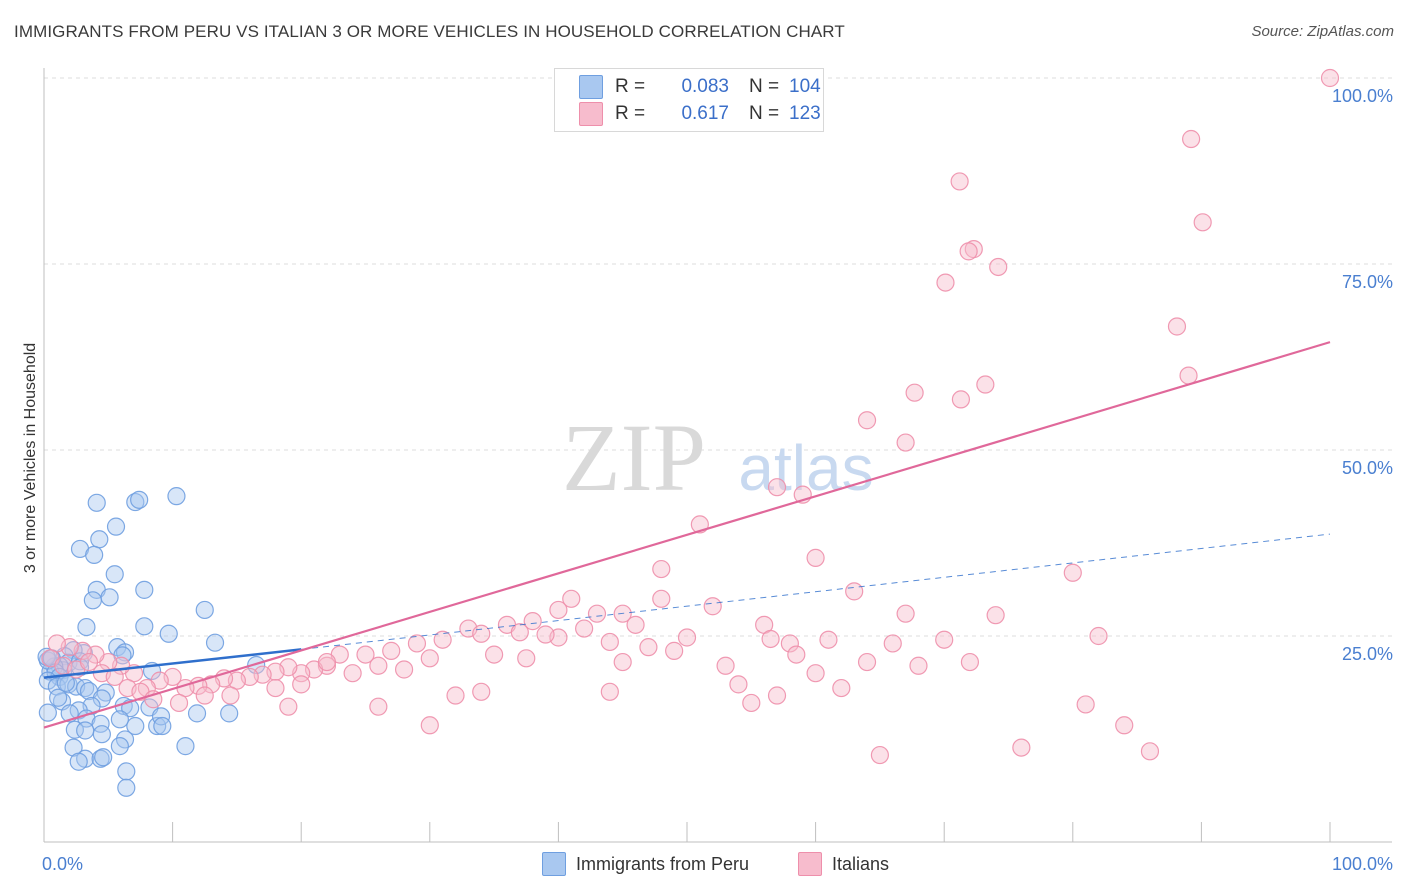 The width and height of the screenshot is (1406, 892). I want to click on legend-row-peru: R = 0.083 N = 104, so click(700, 87).